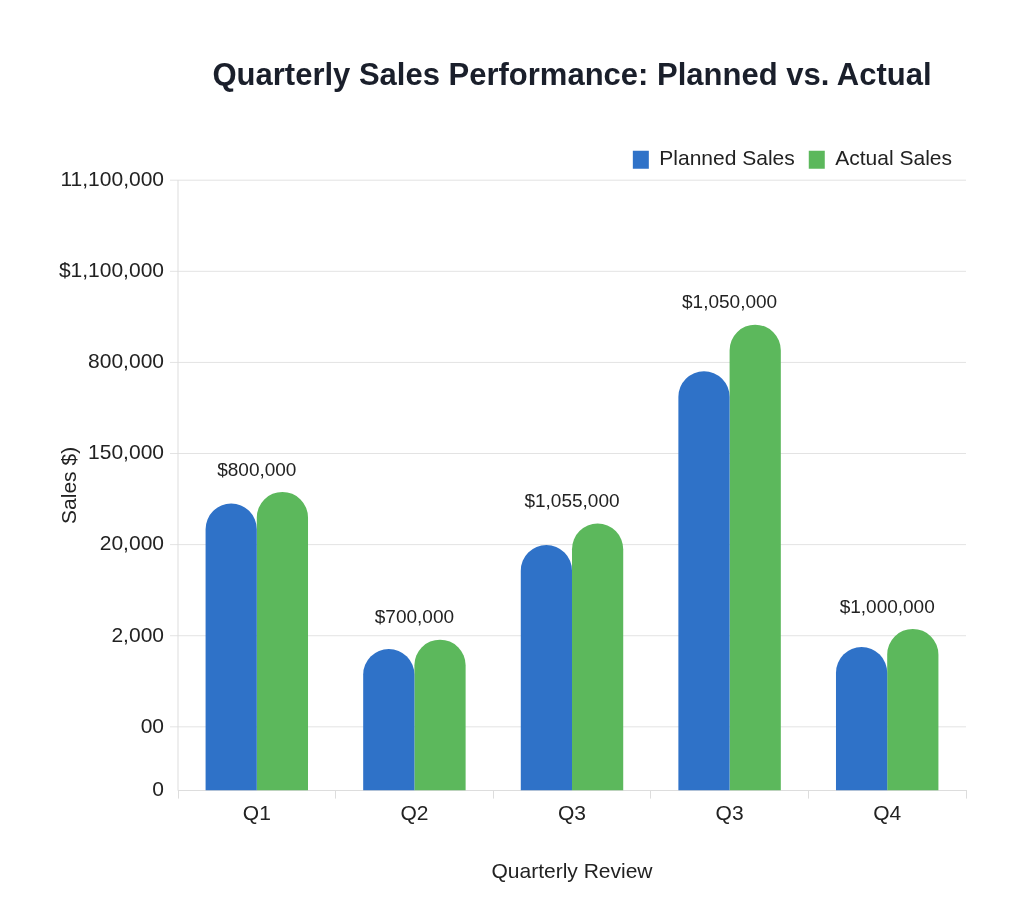 The height and width of the screenshot is (907, 1024). I want to click on legend-label: Actual Sales, so click(893, 158).